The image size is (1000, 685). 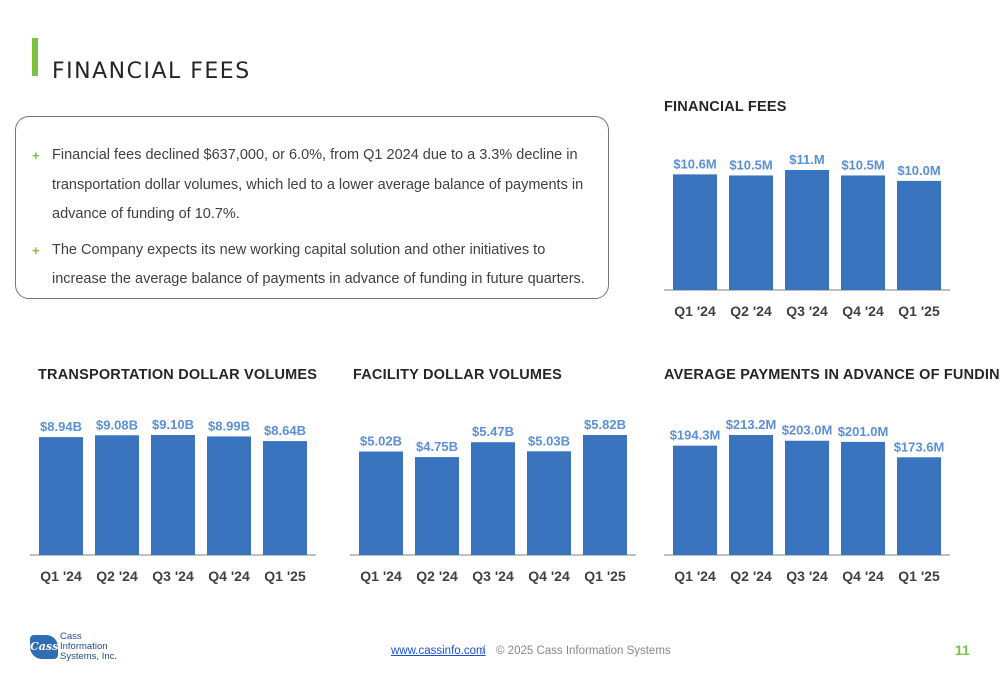 I want to click on website-link: www.cassinfo.com, so click(x=438, y=651).